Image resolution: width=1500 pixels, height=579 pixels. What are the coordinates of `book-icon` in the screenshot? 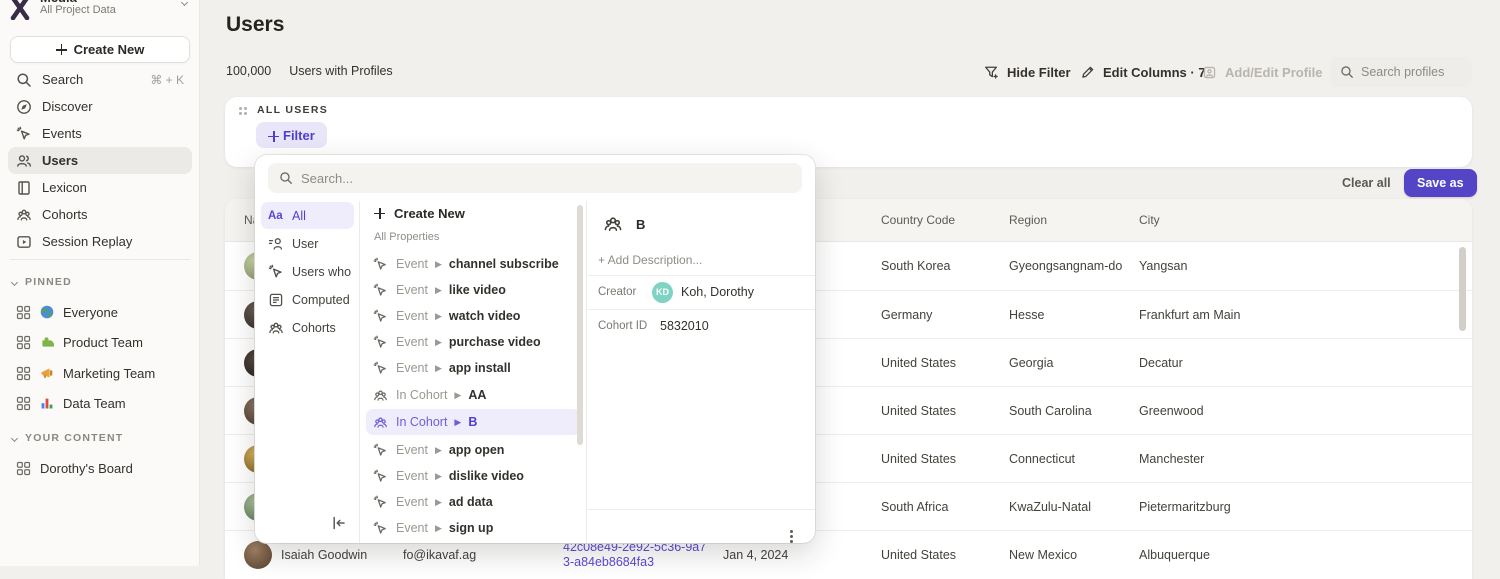 It's located at (24, 188).